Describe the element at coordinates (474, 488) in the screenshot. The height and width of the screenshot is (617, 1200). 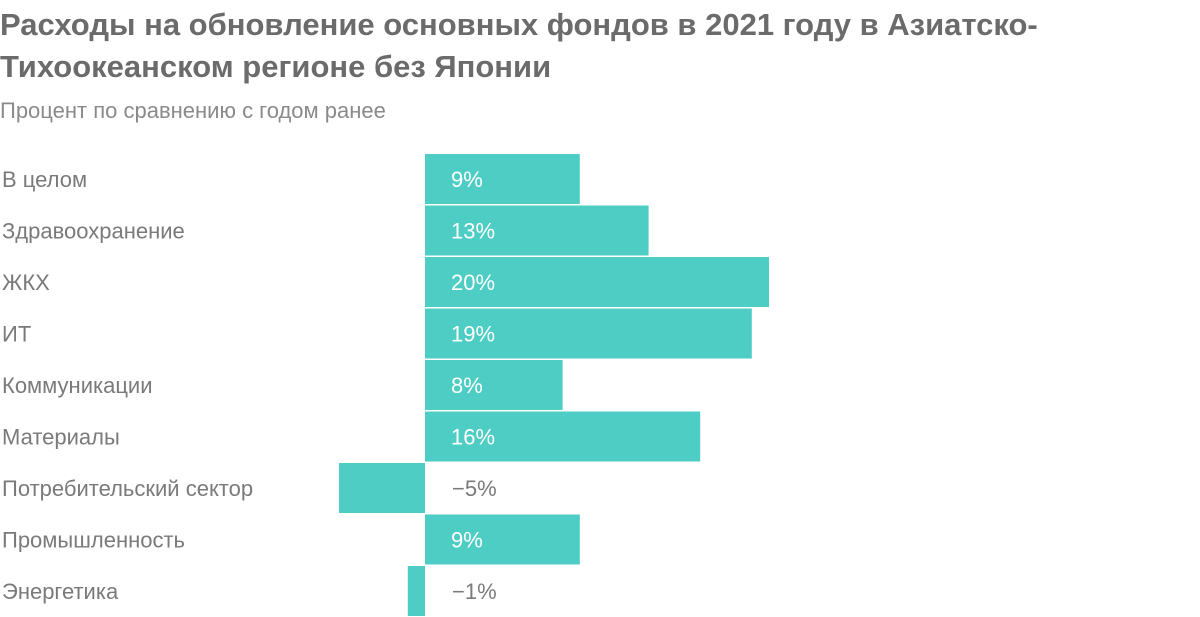
I see `value-label: −5%` at that location.